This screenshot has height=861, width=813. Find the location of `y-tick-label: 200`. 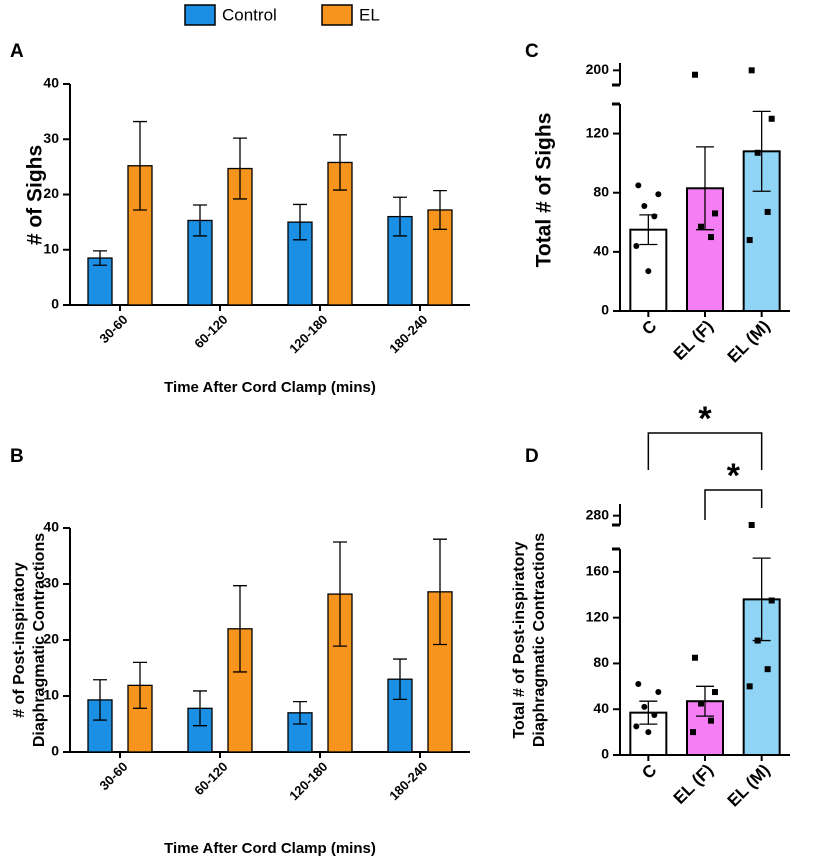

y-tick-label: 200 is located at coordinates (598, 69).